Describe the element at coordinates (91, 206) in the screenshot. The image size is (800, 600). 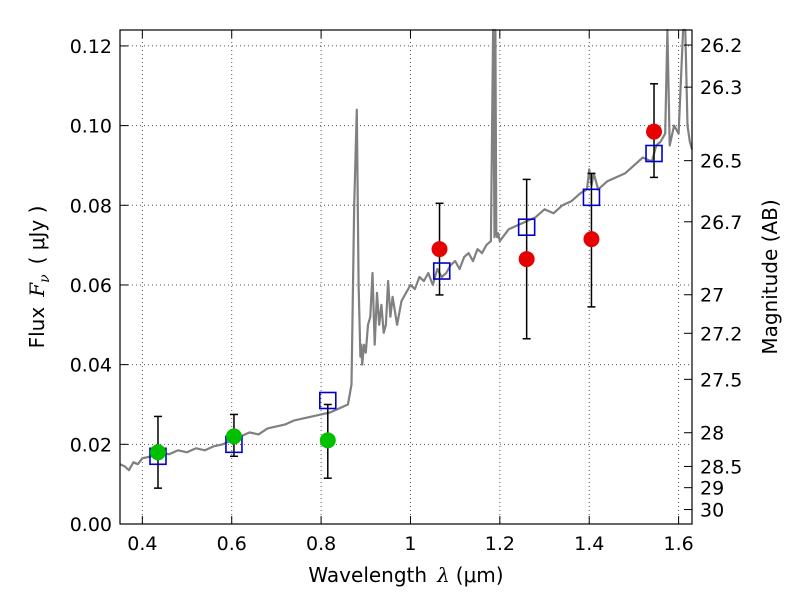
I see `y-tick-label: 0.08` at that location.